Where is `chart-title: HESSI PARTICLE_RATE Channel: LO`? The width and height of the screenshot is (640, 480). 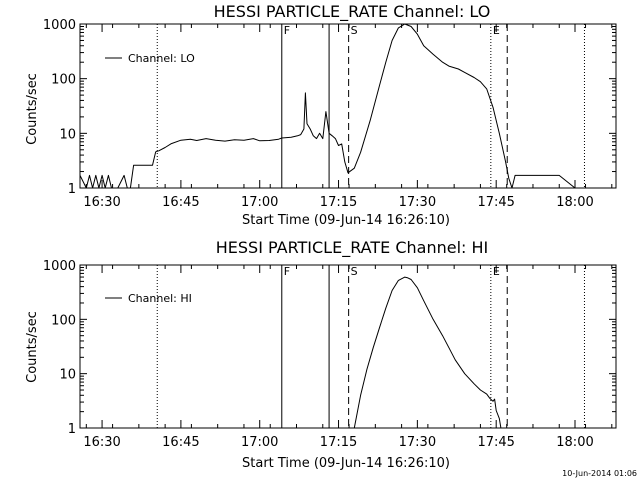 chart-title: HESSI PARTICLE_RATE Channel: LO is located at coordinates (352, 12).